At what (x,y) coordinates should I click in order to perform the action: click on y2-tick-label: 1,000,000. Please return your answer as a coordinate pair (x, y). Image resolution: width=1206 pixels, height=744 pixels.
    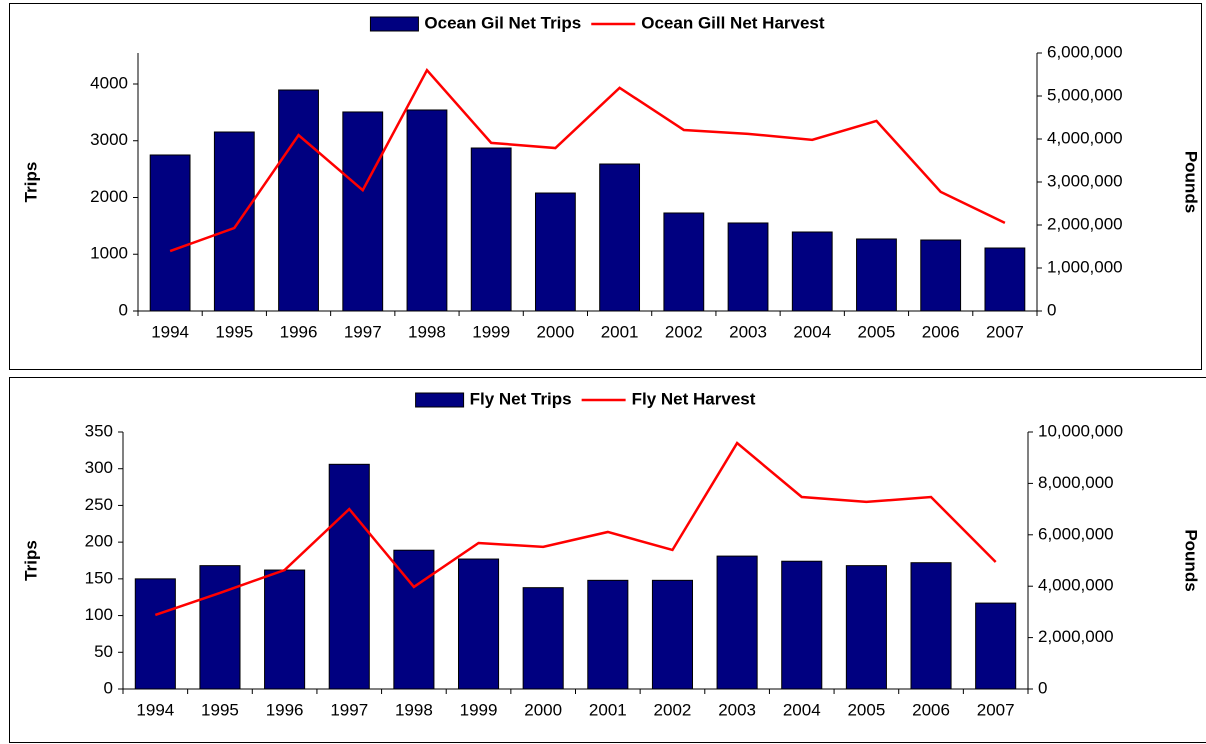
    Looking at the image, I should click on (1085, 266).